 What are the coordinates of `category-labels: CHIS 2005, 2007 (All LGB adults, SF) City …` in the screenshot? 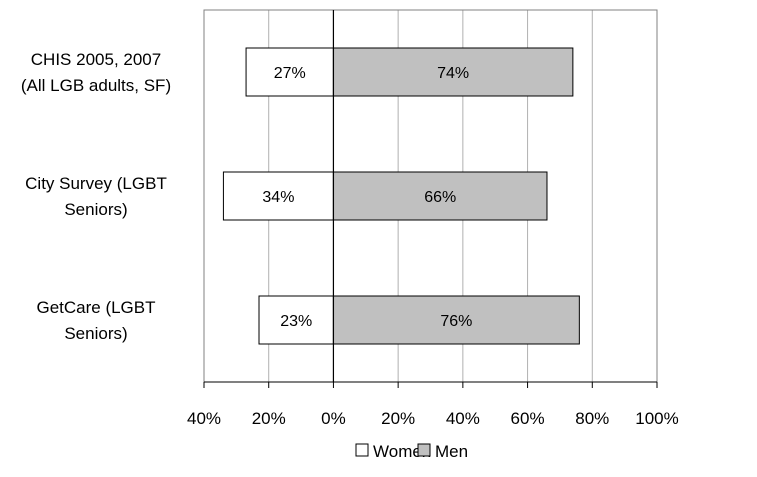 It's located at (96, 196).